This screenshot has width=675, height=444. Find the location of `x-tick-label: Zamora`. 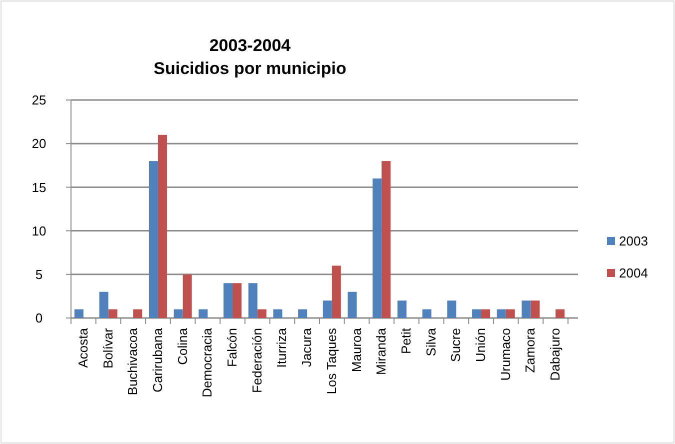

x-tick-label: Zamora is located at coordinates (530, 350).